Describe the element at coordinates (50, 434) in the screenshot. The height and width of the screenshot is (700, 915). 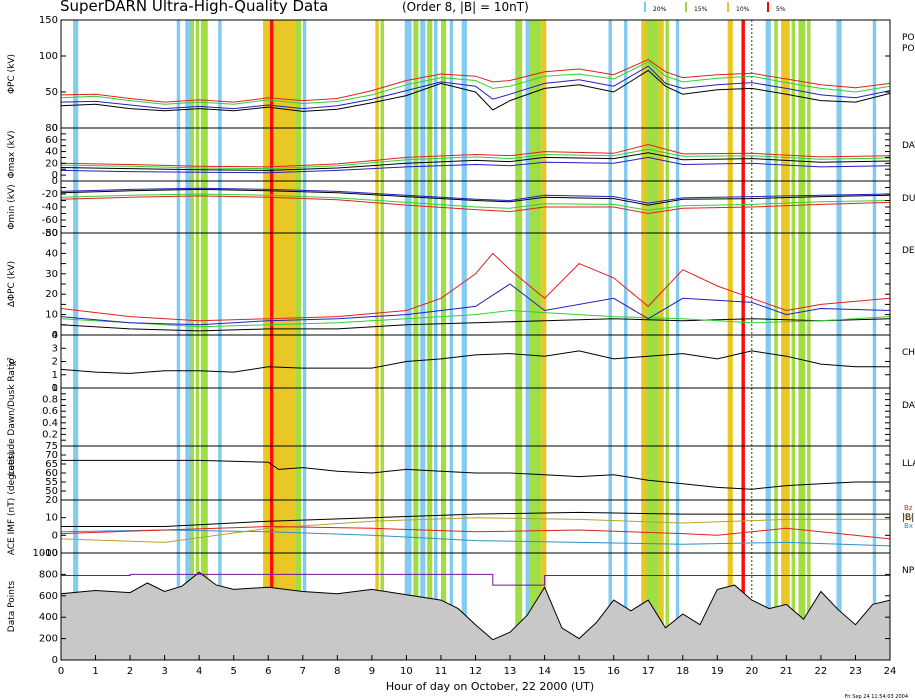
I see `y-tick-label: 0.2` at that location.